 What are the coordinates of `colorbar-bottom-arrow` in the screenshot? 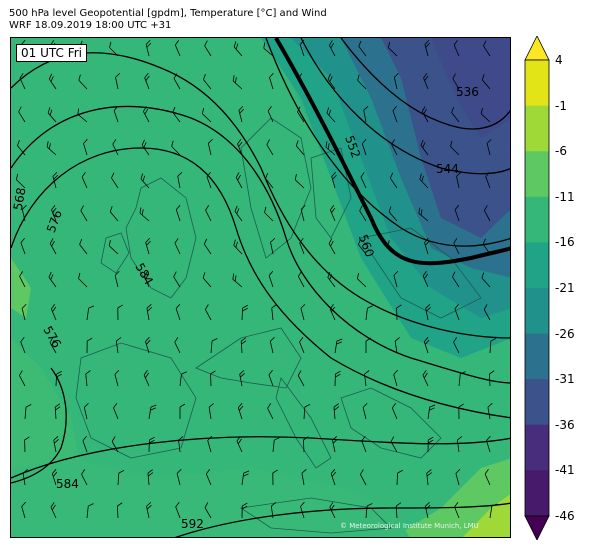 It's located at (537, 527).